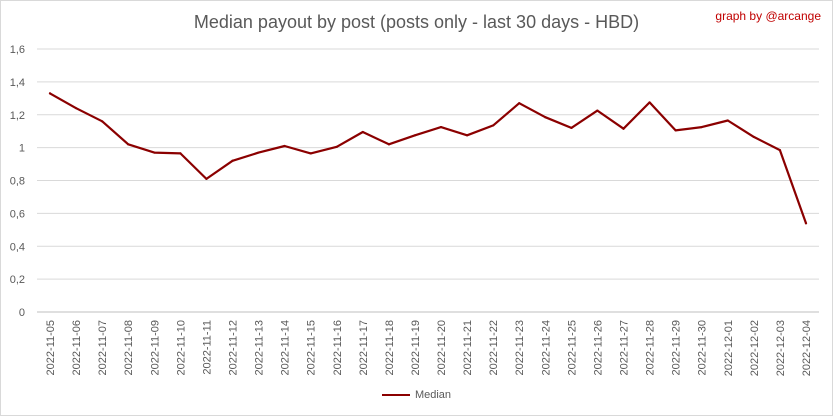 The height and width of the screenshot is (416, 833). Describe the element at coordinates (155, 347) in the screenshot. I see `x-tick-label: 2022-11-09` at that location.